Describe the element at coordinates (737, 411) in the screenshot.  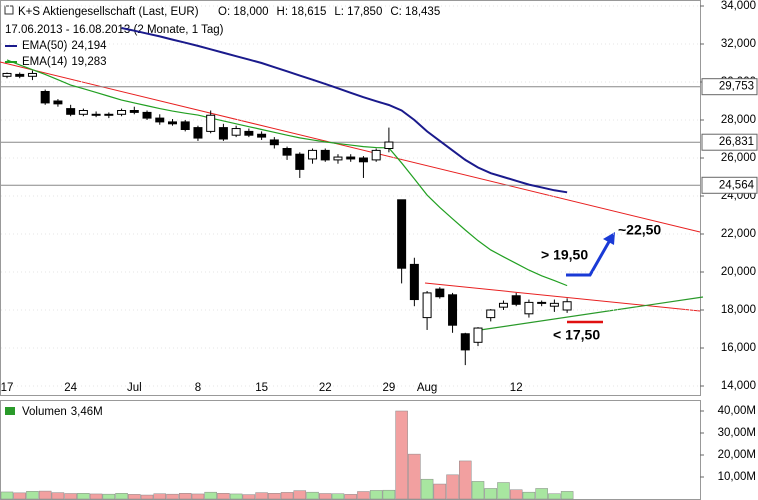
I see `y-tick-label: 40,00M` at that location.